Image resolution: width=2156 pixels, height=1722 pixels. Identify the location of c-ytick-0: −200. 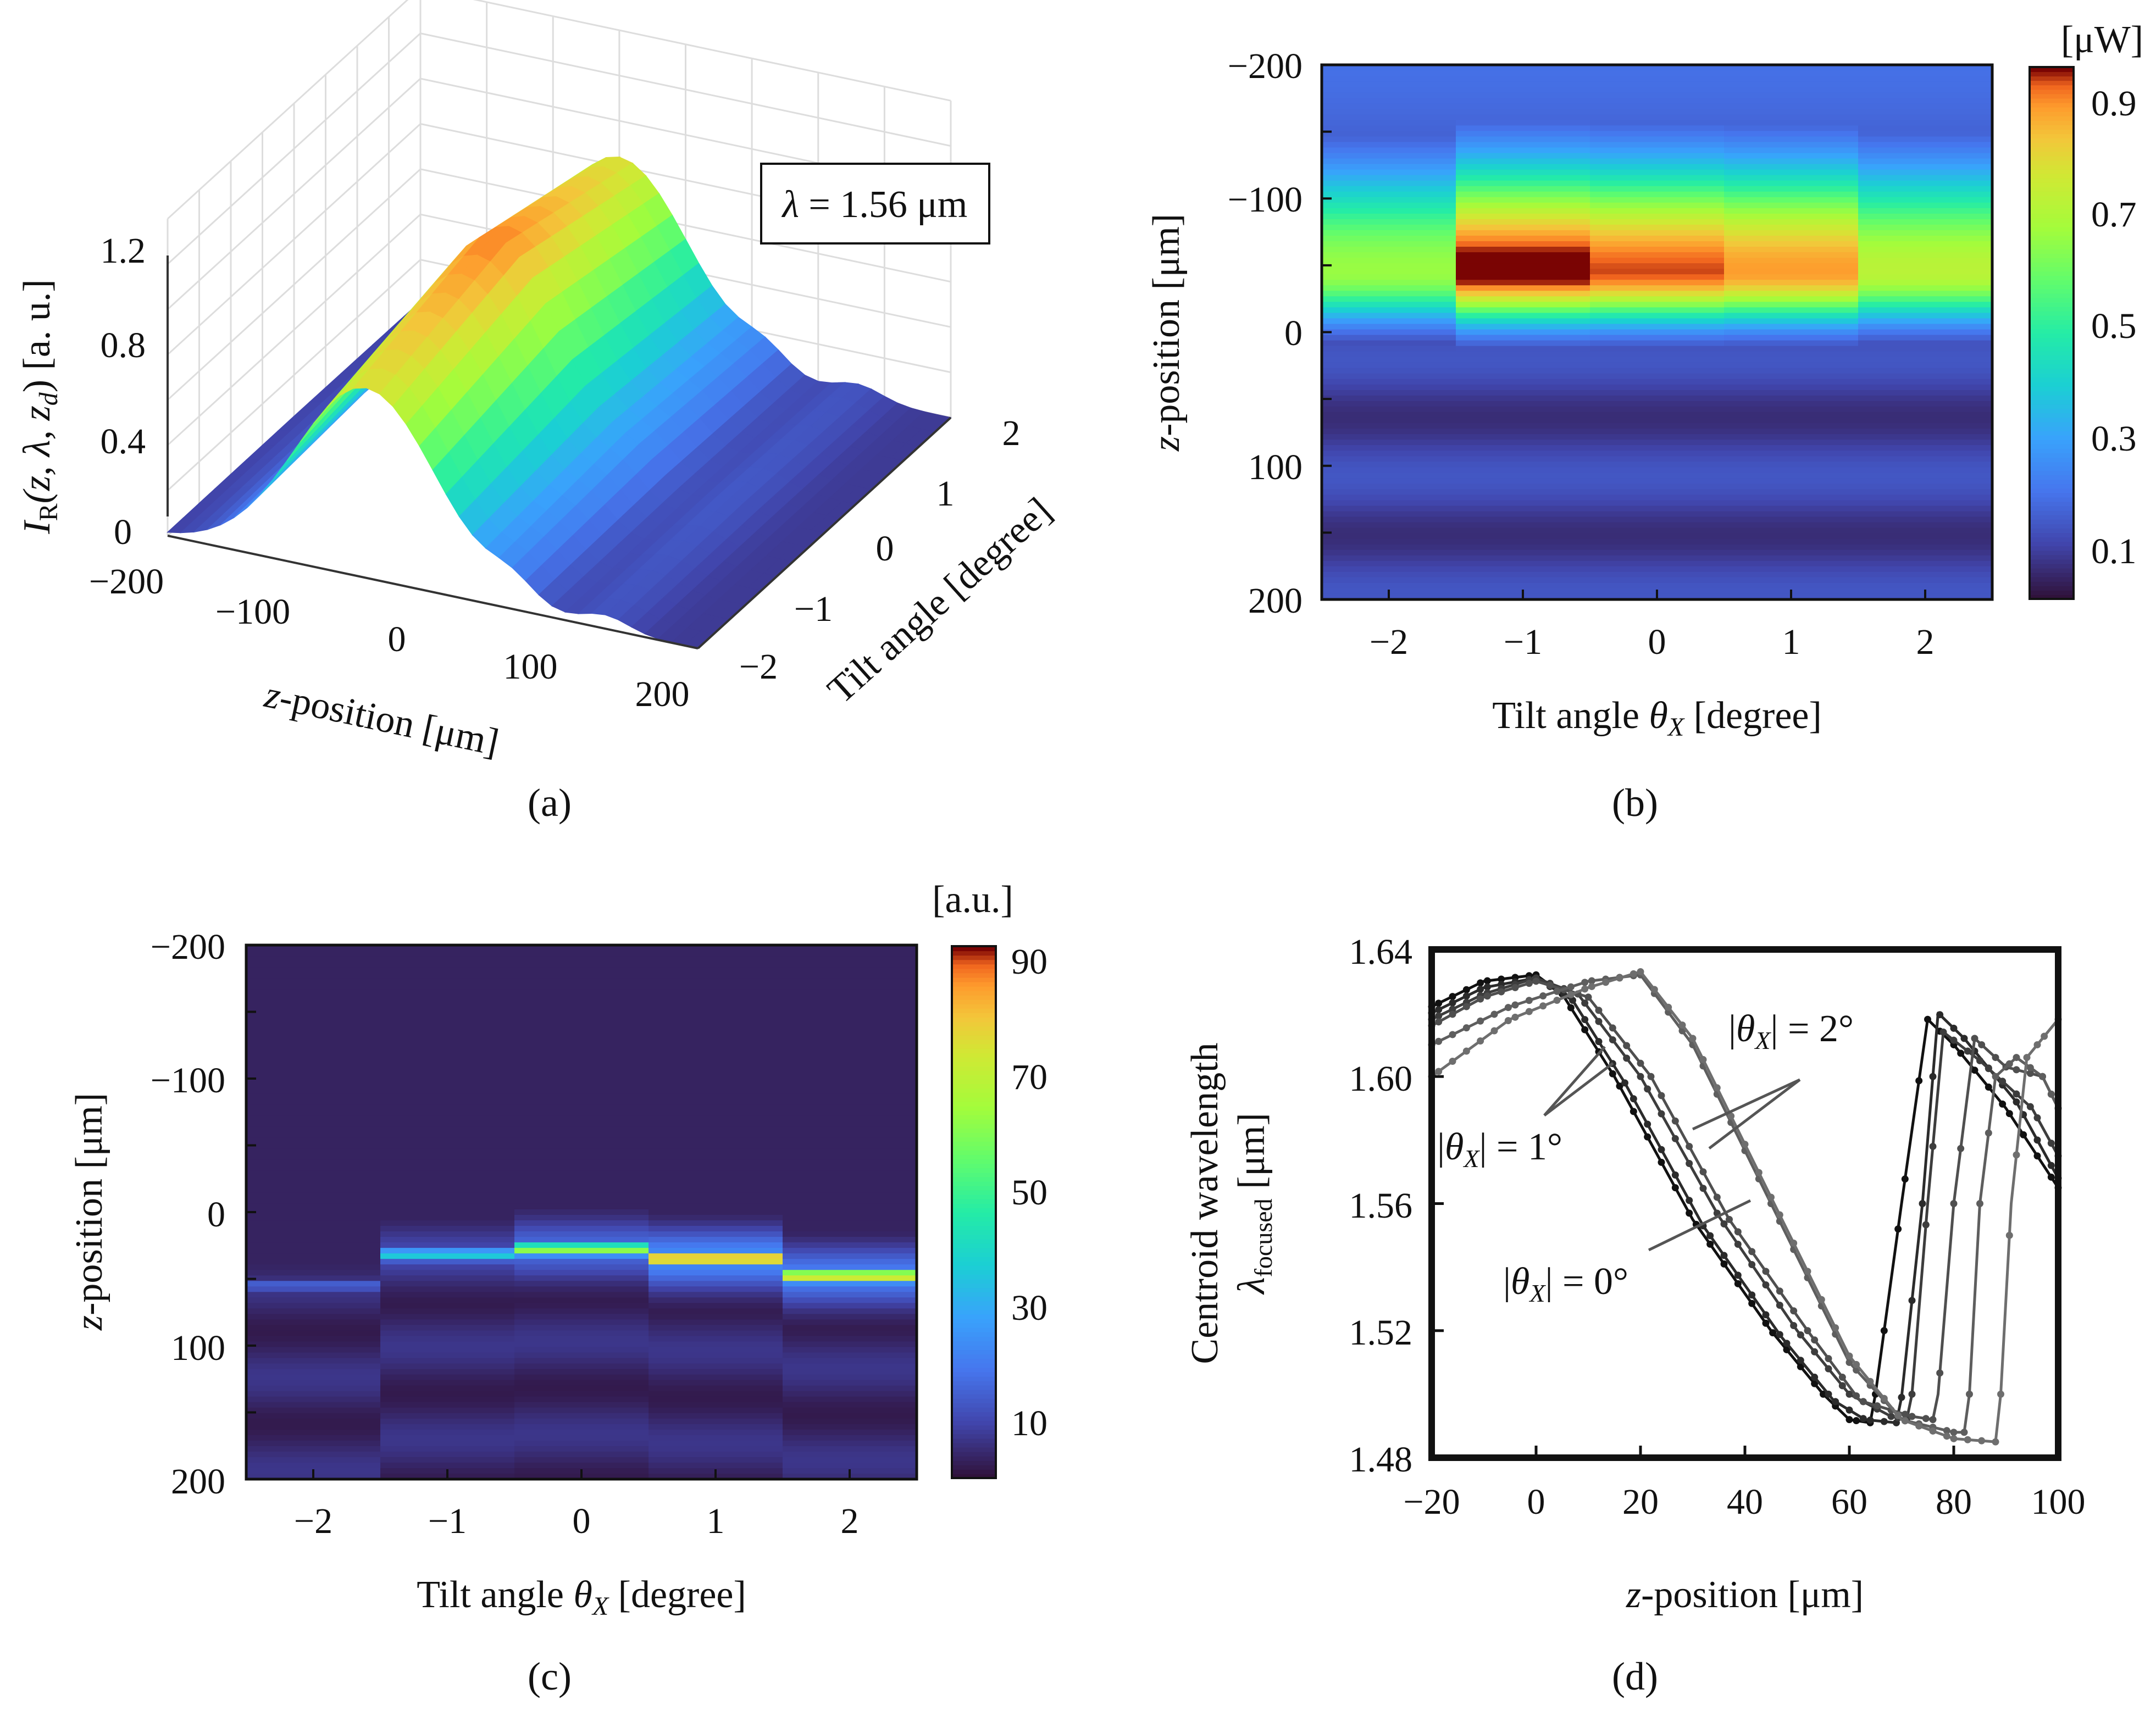
(188, 947).